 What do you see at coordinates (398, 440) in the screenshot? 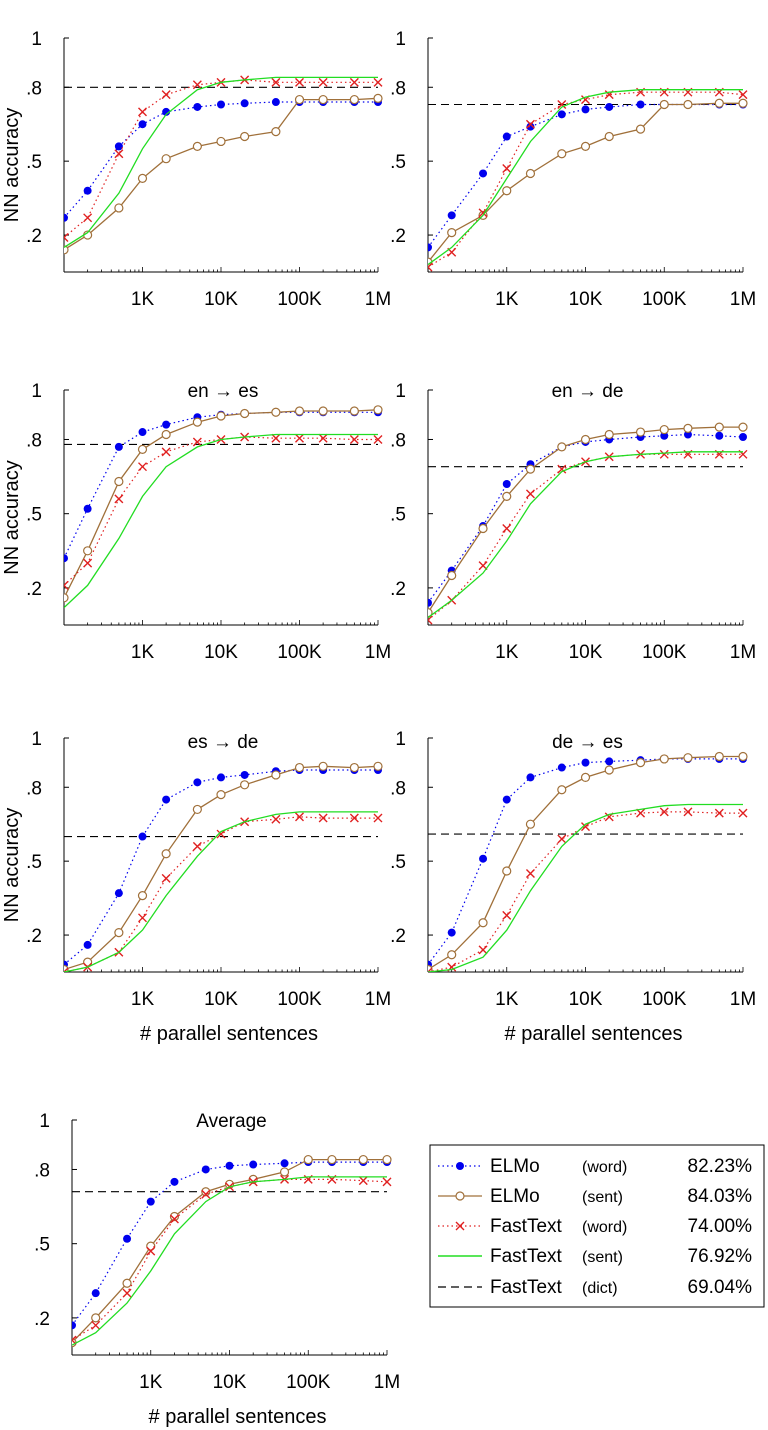
I see `panel-4-y-tick-label: .8` at bounding box center [398, 440].